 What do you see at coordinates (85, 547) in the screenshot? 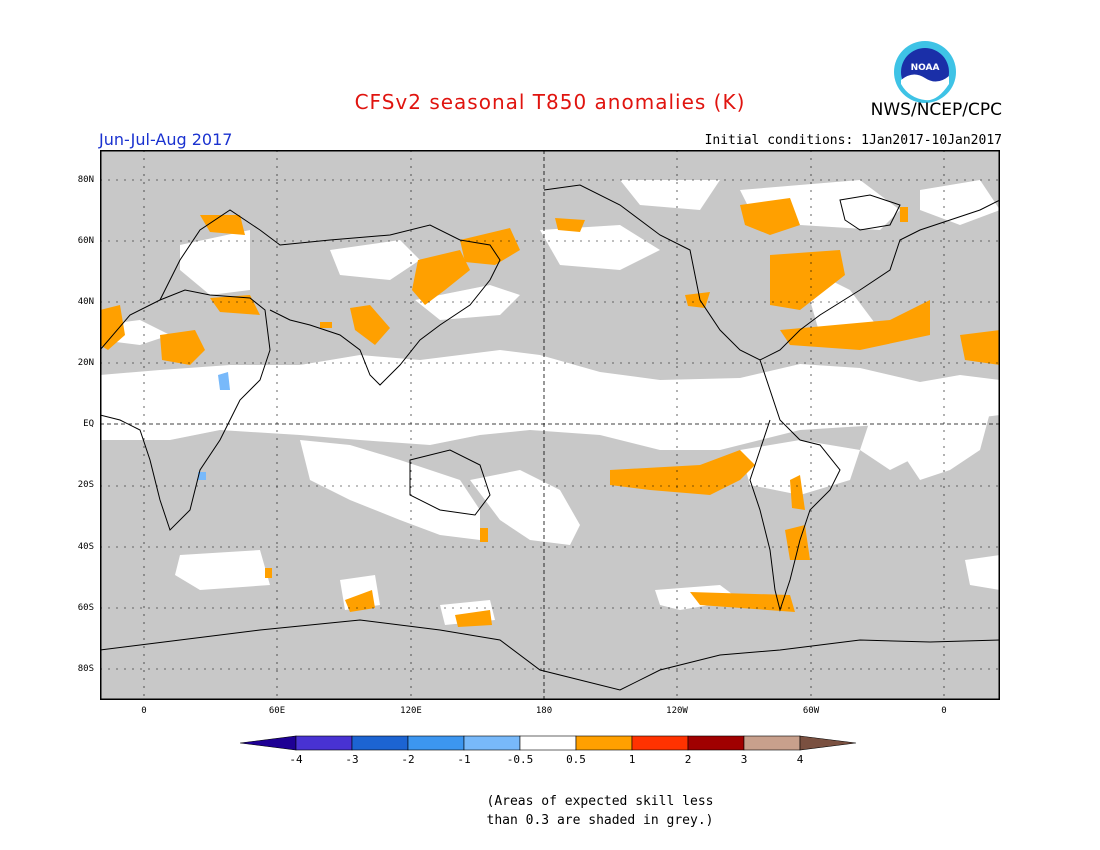
I see `lat-label-40s: 40S` at bounding box center [85, 547].